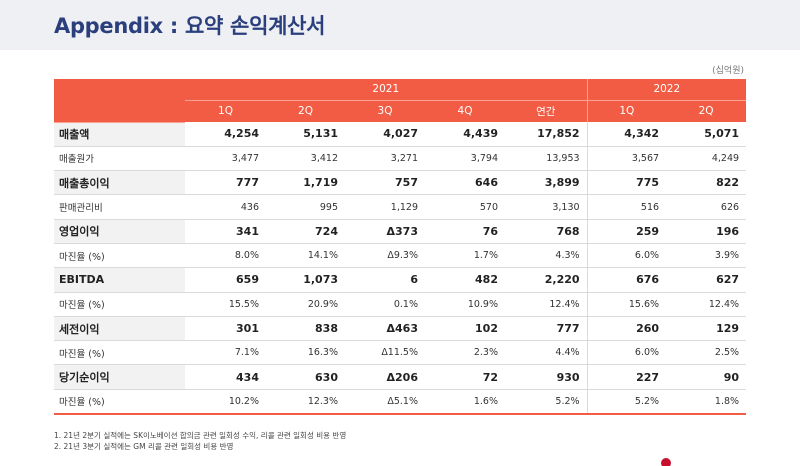 The image size is (800, 466). I want to click on table-cell: 627, so click(706, 280).